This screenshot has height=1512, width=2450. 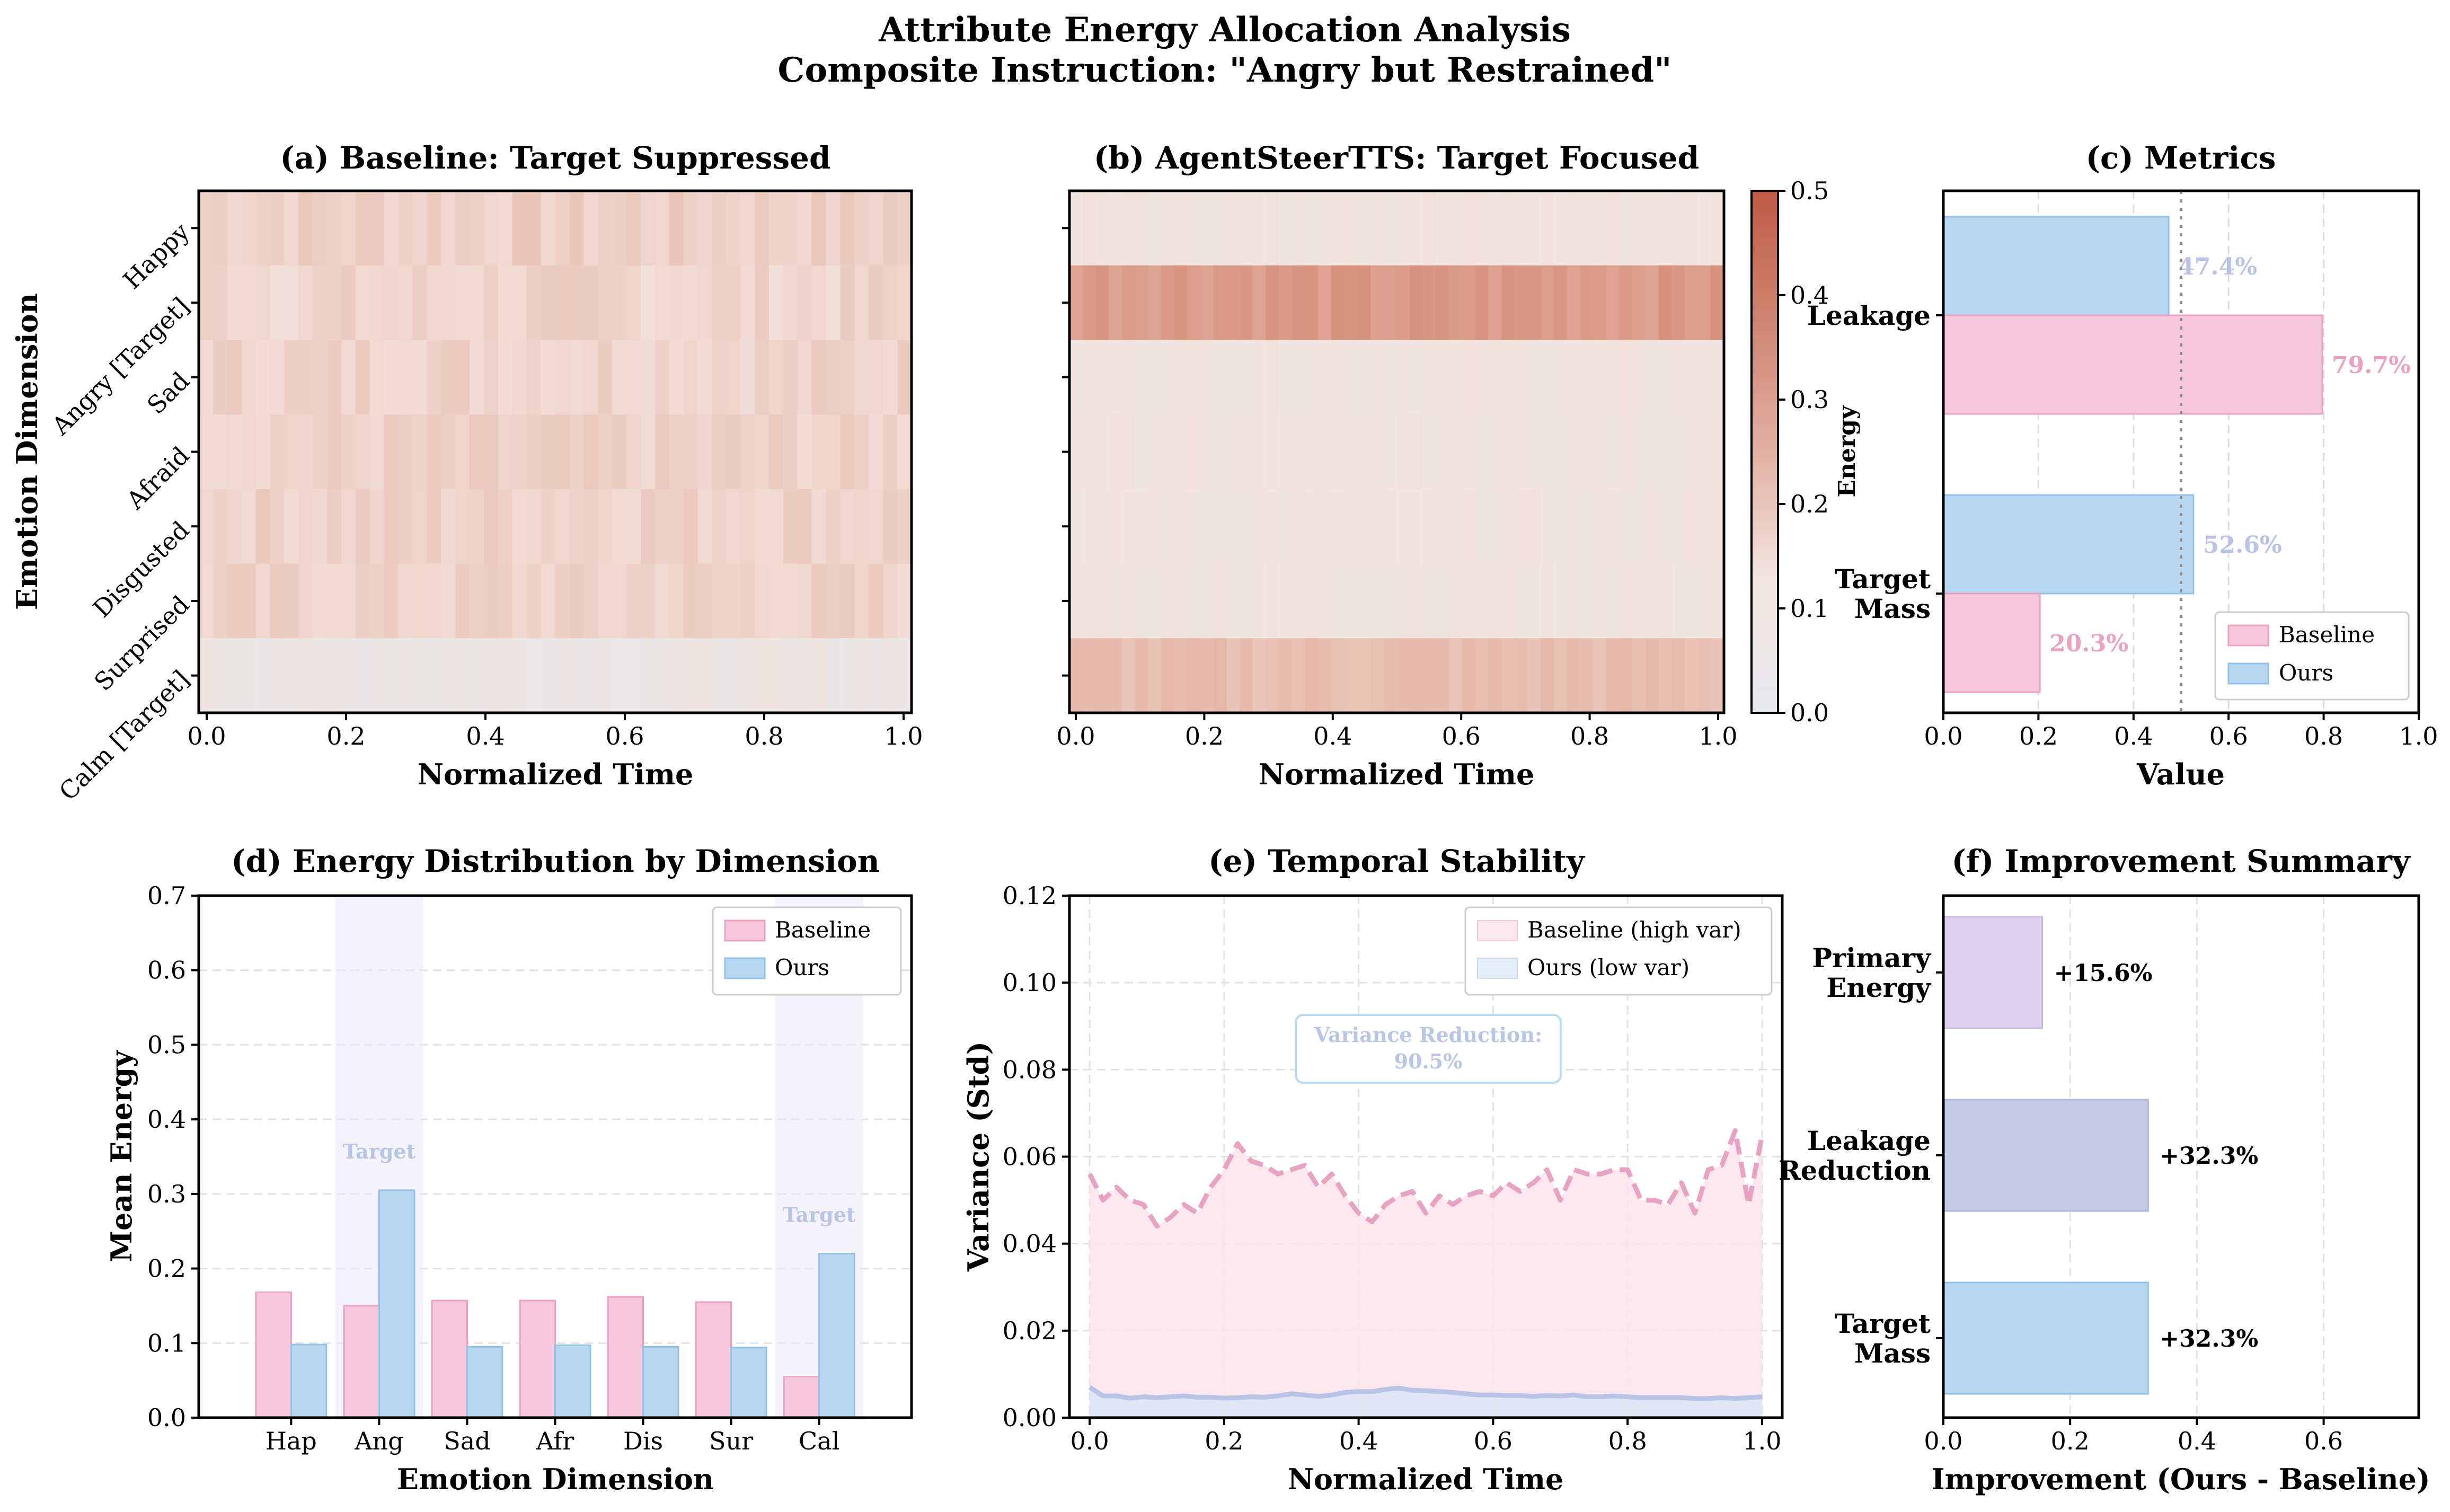 What do you see at coordinates (1075, 736) in the screenshot?
I see `panel-b-x-tick-label: 0.0` at bounding box center [1075, 736].